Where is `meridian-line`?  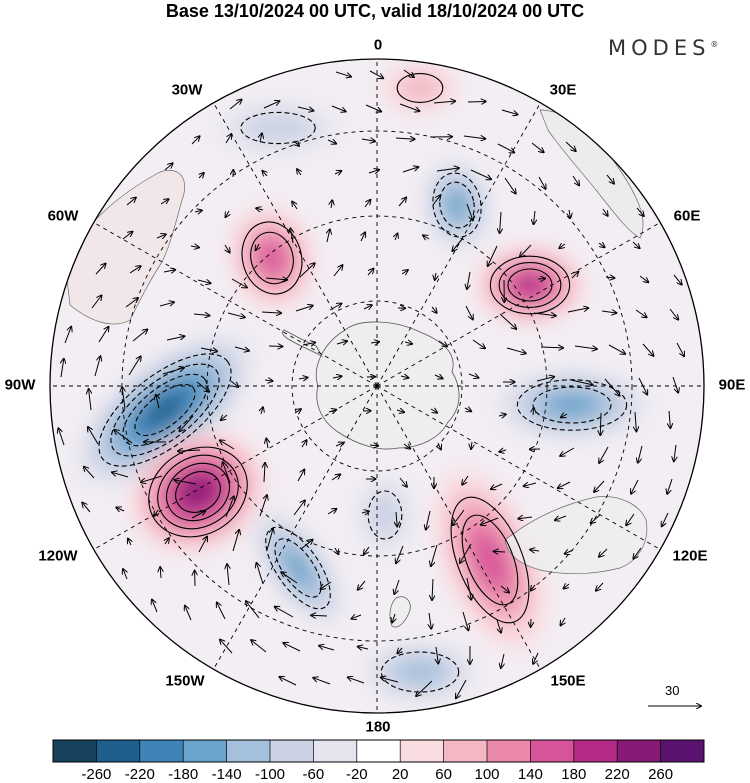 meridian-line is located at coordinates (518, 304).